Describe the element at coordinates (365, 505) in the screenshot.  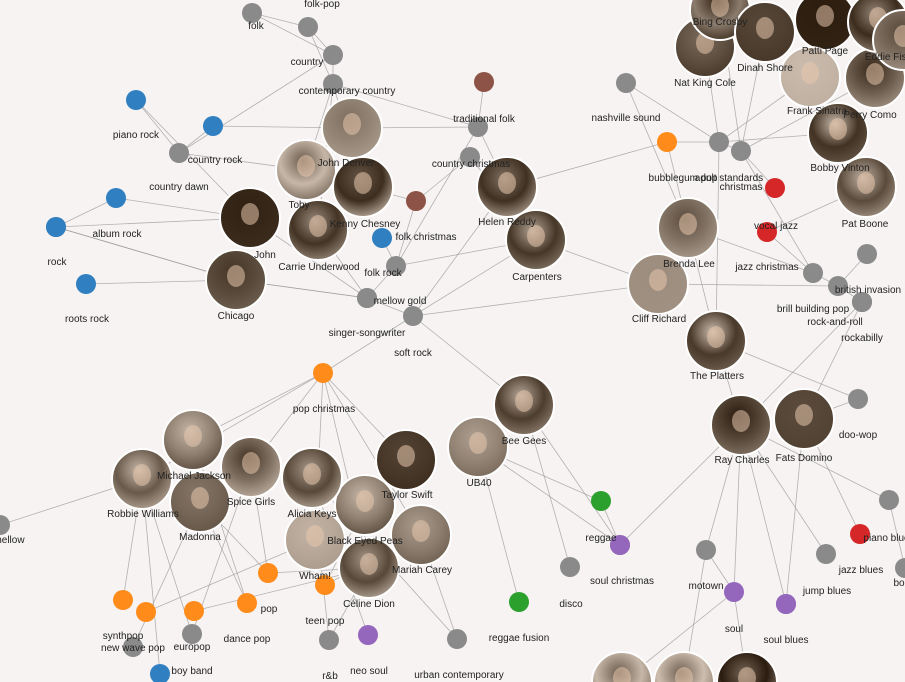
I see `artist-node-black-eyed-peas` at that location.